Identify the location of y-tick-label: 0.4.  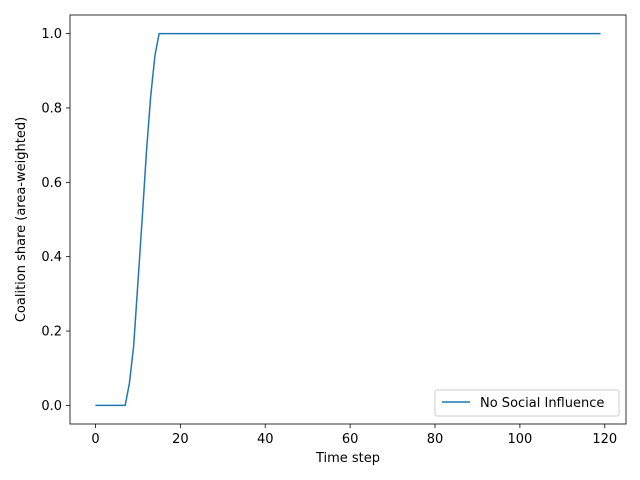
(51, 257).